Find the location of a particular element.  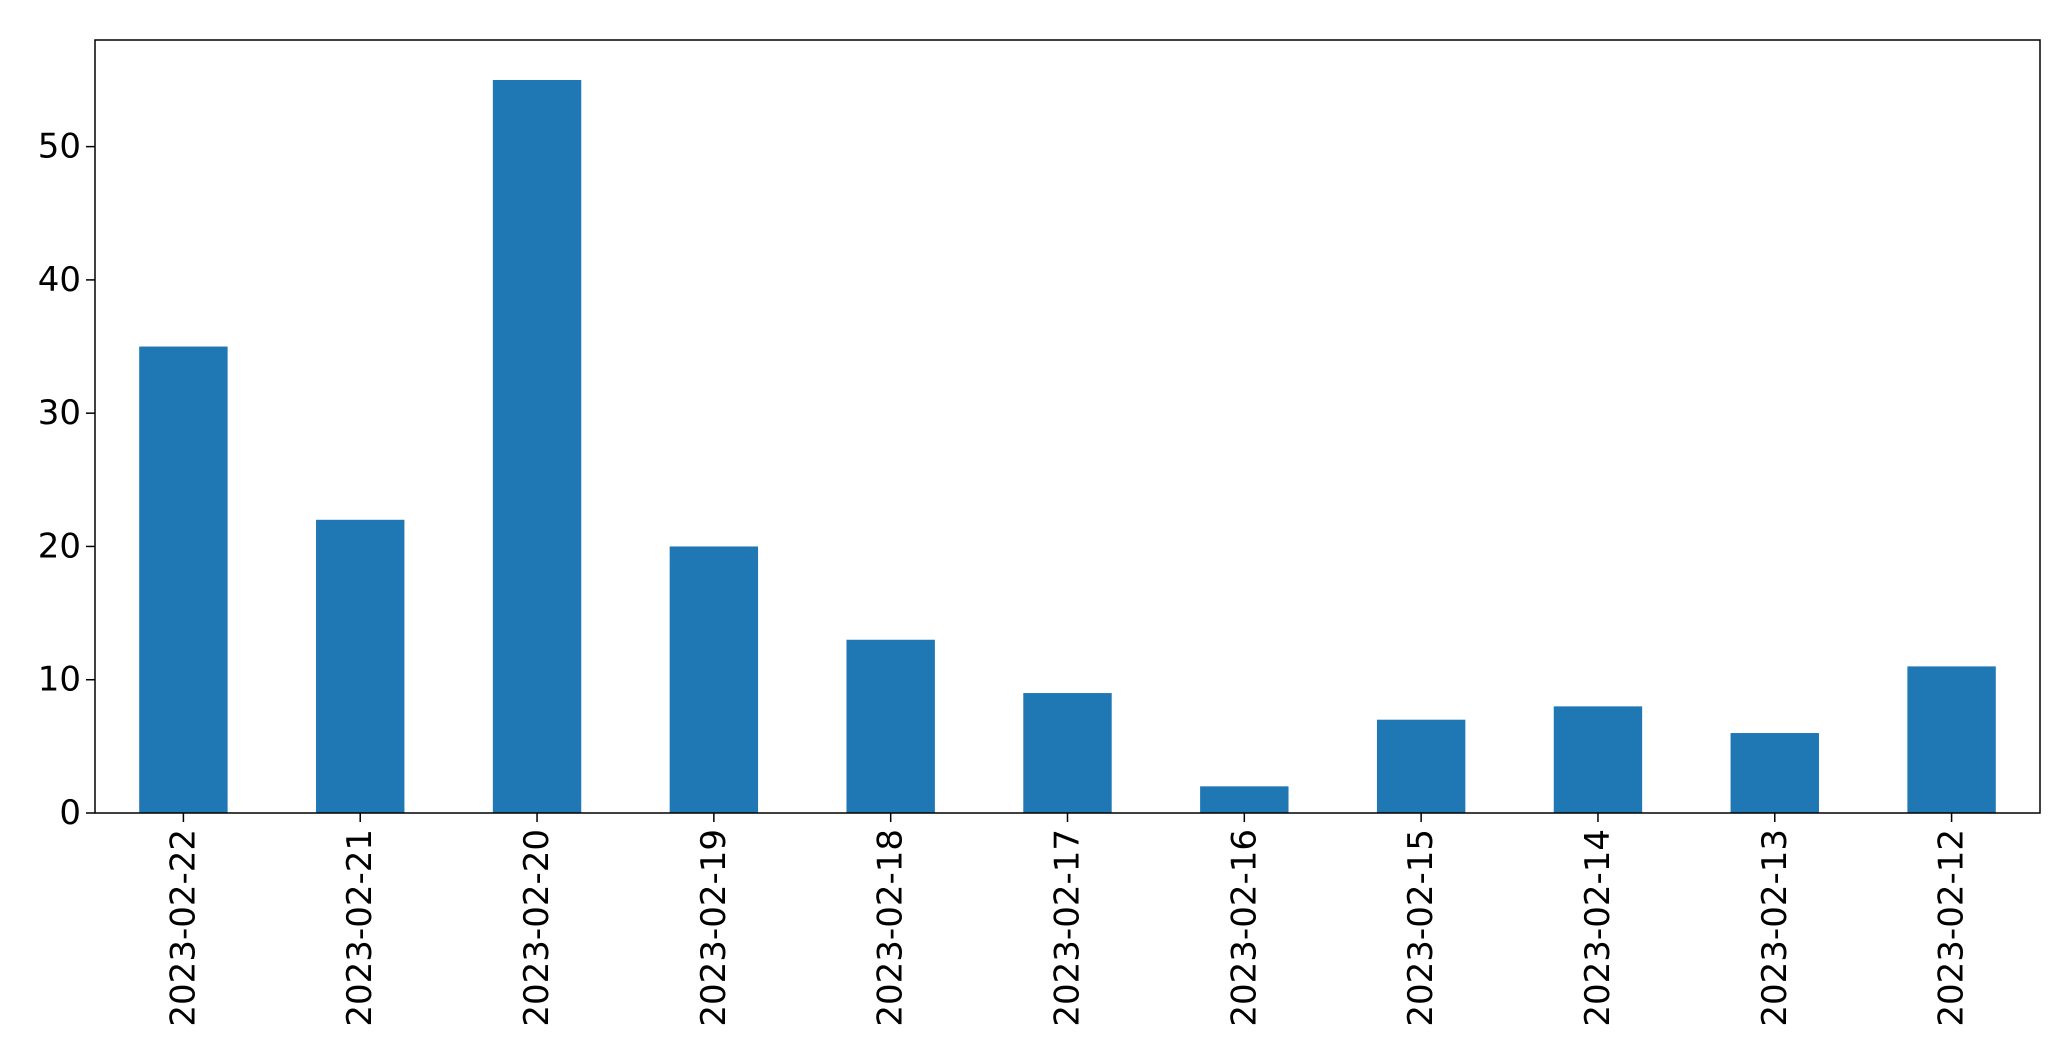

y-tick-label: 40 is located at coordinates (59, 280).